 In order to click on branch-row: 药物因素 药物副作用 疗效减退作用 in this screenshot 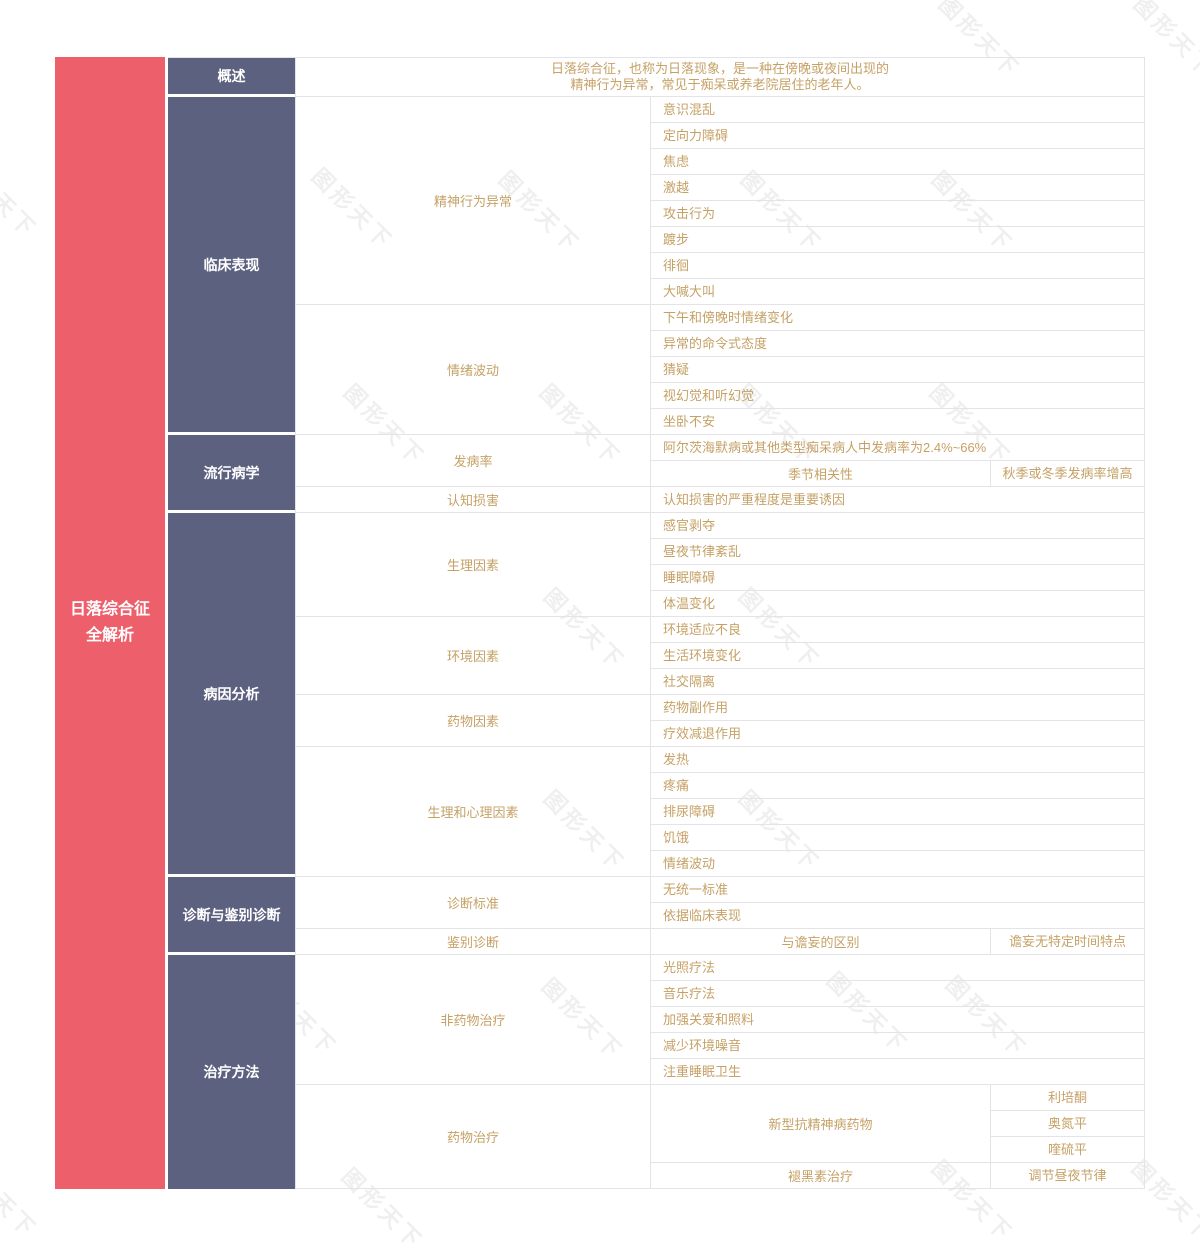, I will do `click(720, 721)`.